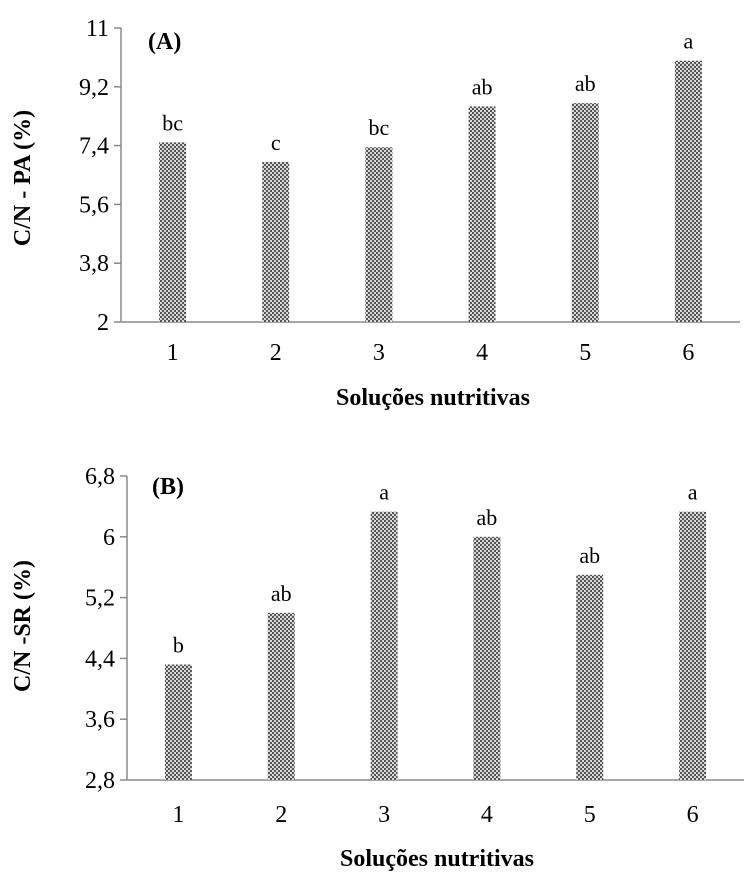 Image resolution: width=744 pixels, height=879 pixels. Describe the element at coordinates (164, 42) in the screenshot. I see `panel-label-a: (A)` at that location.